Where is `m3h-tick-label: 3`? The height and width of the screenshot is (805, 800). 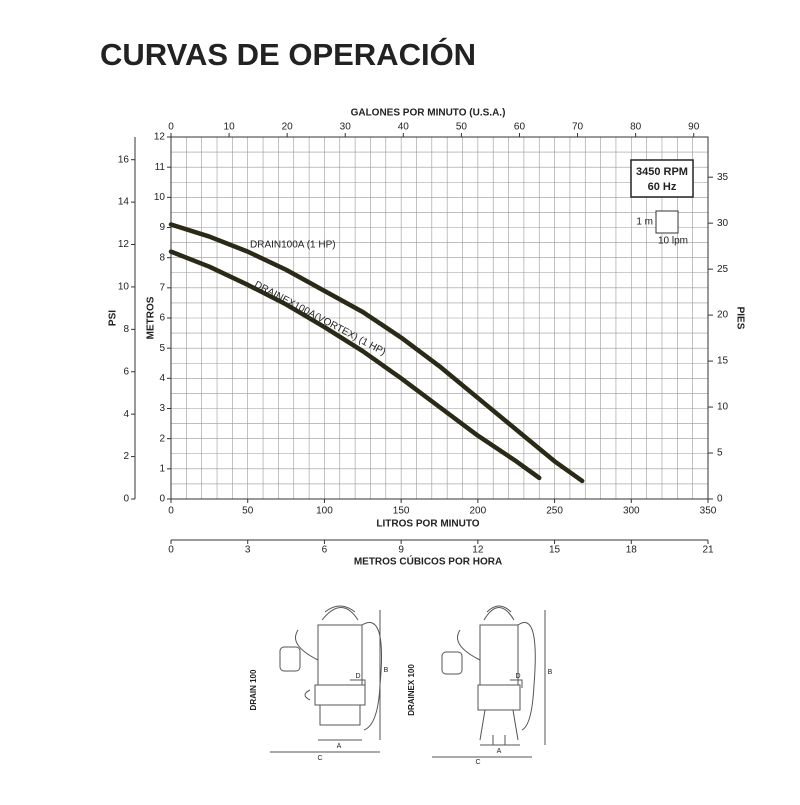 m3h-tick-label: 3 is located at coordinates (248, 550).